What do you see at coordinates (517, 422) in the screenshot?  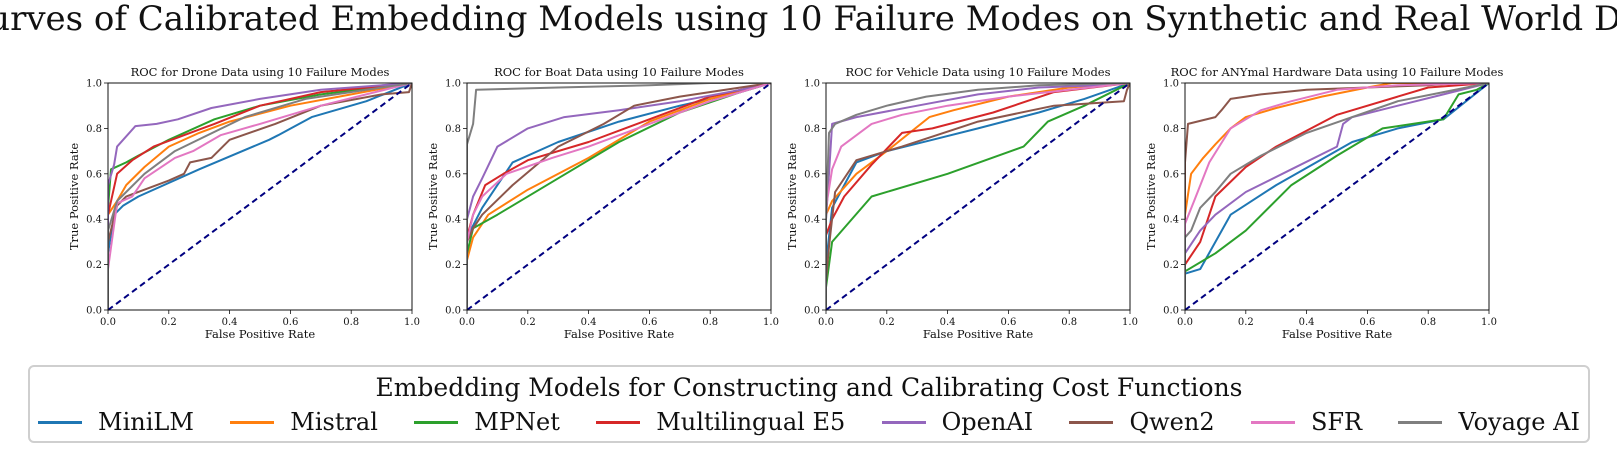 I see `legend-label: MPNet` at bounding box center [517, 422].